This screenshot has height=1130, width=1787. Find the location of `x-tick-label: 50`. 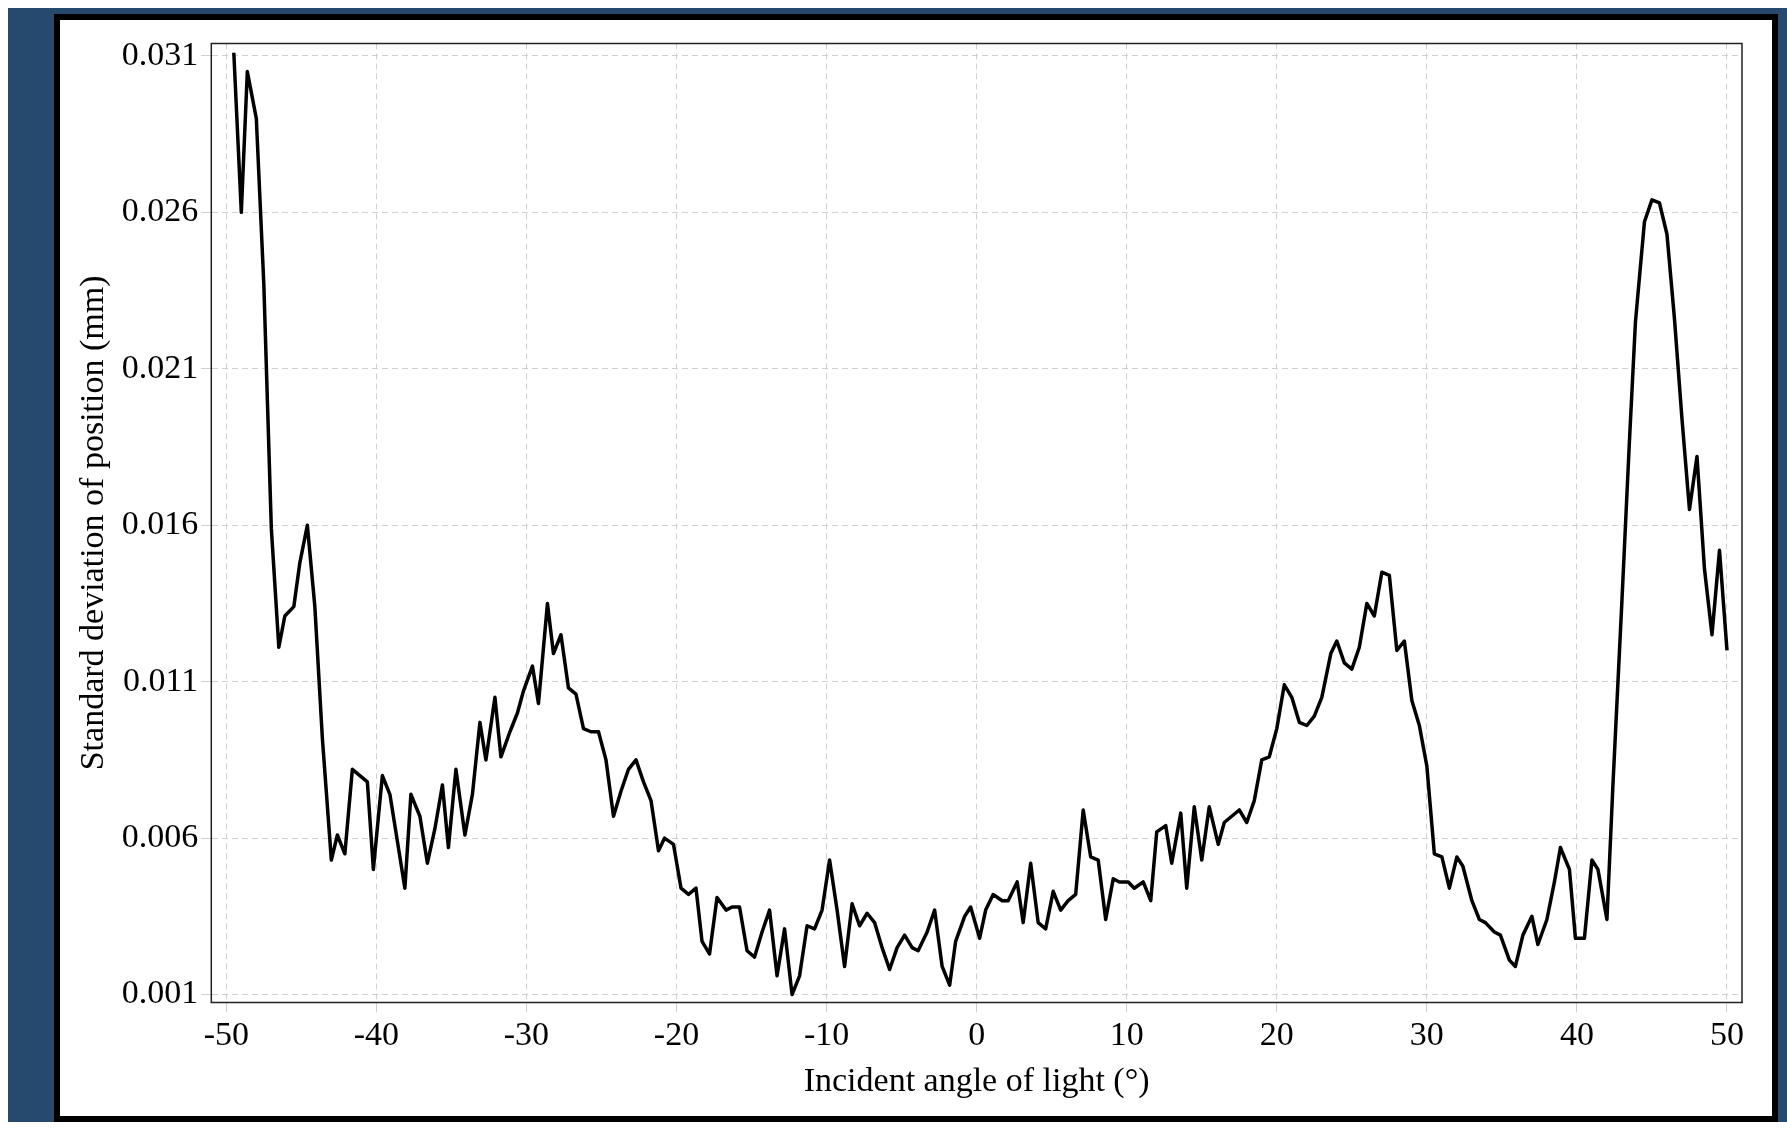

x-tick-label: 50 is located at coordinates (1726, 1033).